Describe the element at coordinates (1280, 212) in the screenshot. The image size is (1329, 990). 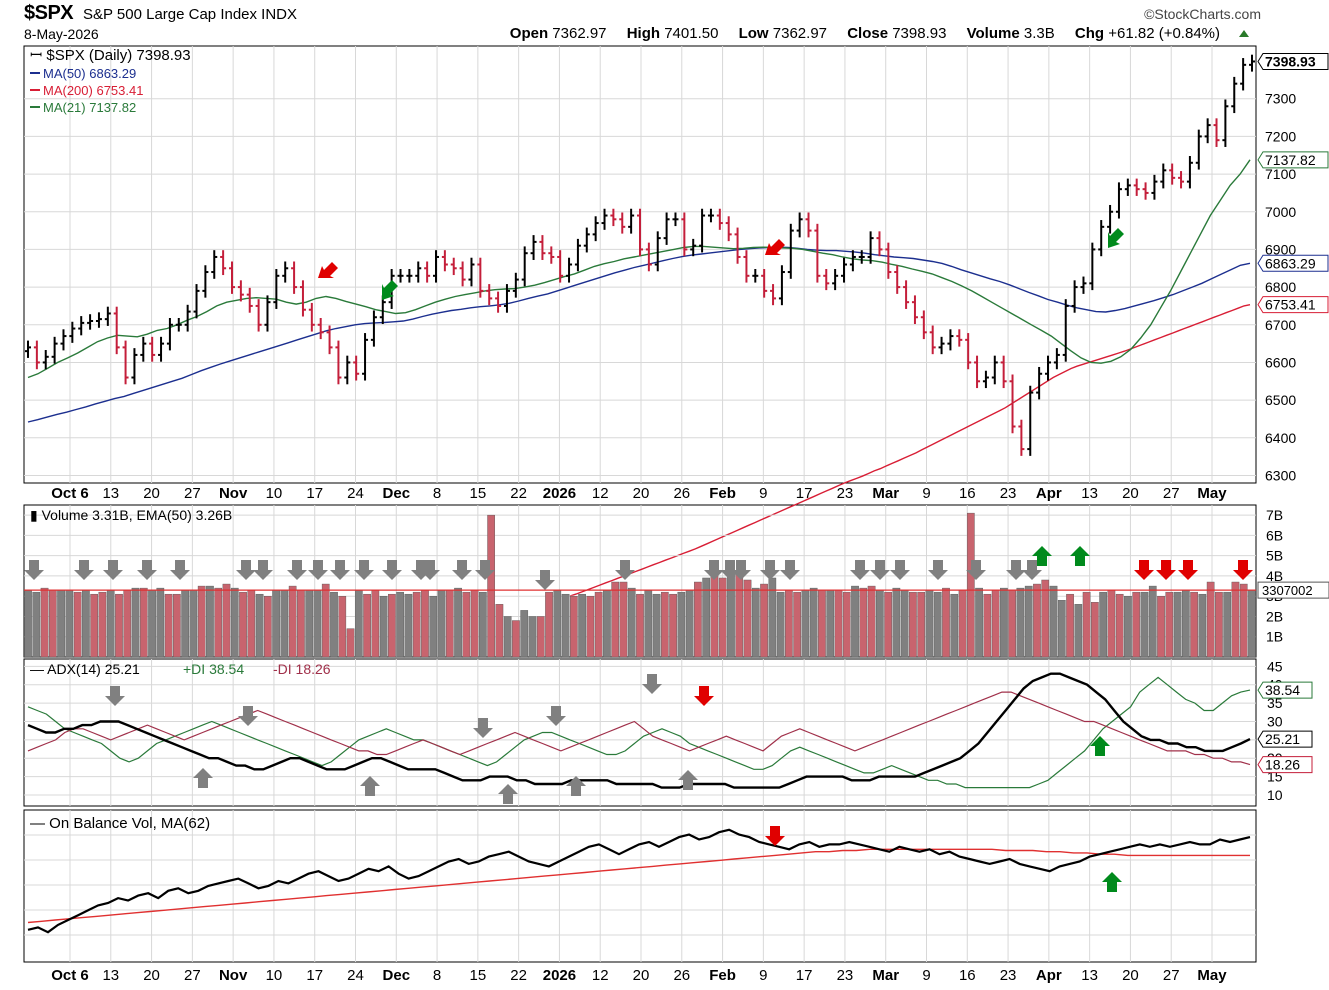
I see `price-tick-label: 7000` at that location.